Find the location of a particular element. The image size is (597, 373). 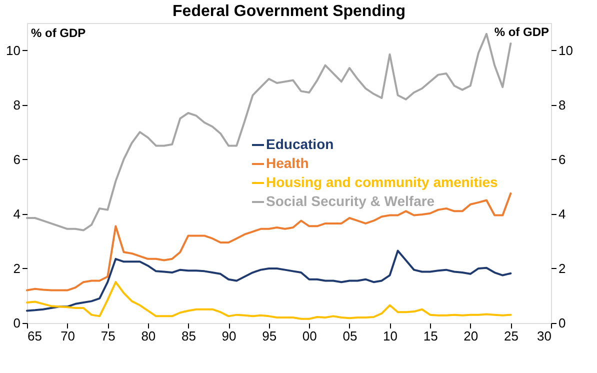

y2-tick-label: 10 is located at coordinates (565, 50).